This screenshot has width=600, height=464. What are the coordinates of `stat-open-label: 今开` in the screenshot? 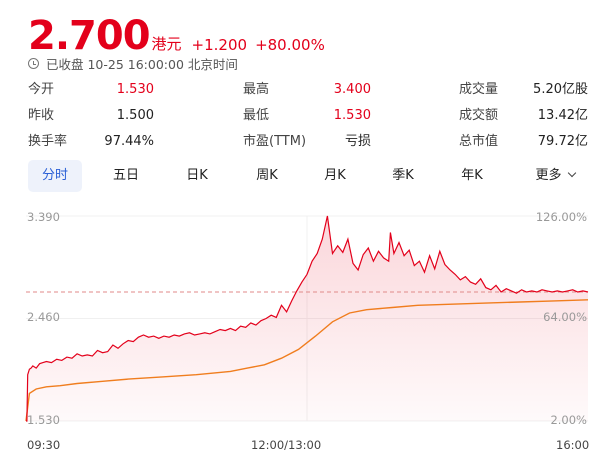 It's located at (41, 89).